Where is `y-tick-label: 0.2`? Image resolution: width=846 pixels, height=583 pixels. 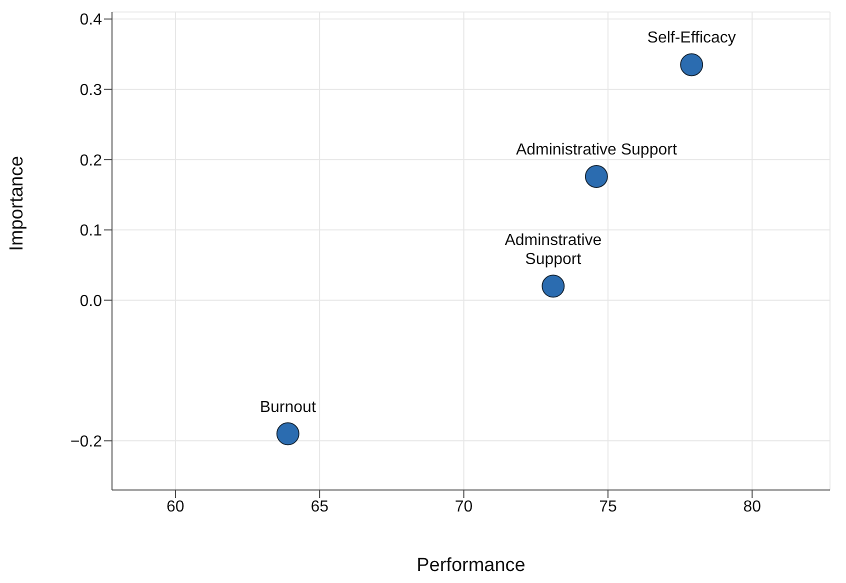 y-tick-label: 0.2 is located at coordinates (91, 161).